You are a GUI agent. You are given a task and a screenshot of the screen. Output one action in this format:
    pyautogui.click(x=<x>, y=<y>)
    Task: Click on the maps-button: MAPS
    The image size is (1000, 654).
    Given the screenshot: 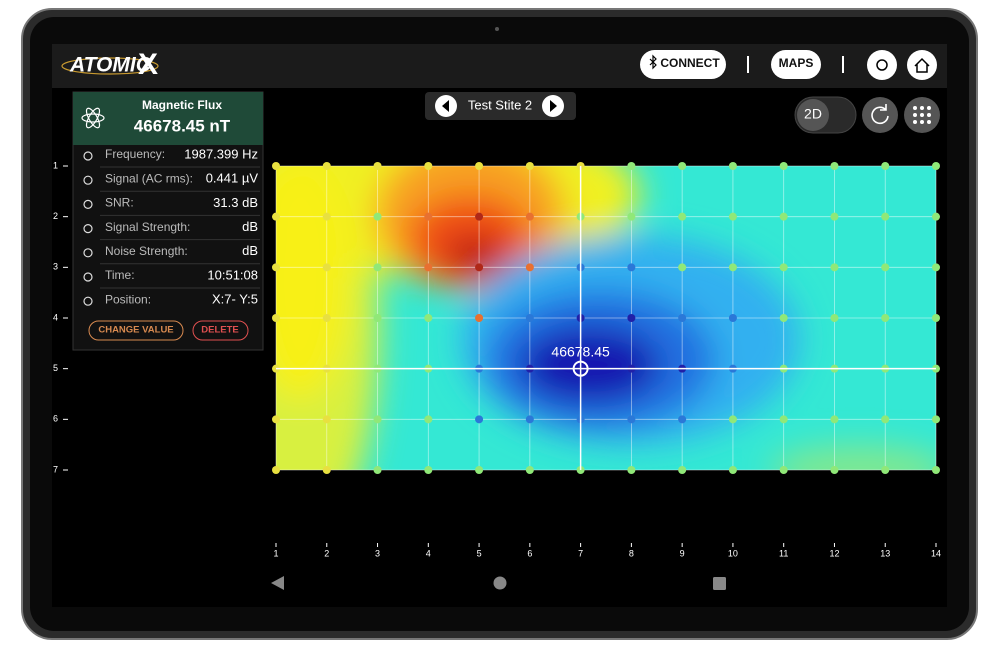 What is the action you would take?
    pyautogui.click(x=796, y=64)
    